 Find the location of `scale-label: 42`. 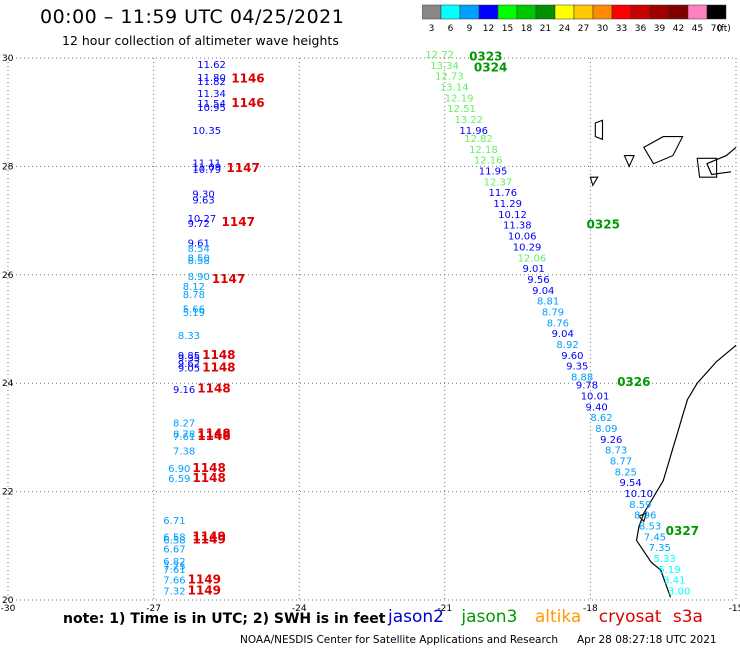

scale-label: 42 is located at coordinates (678, 29).